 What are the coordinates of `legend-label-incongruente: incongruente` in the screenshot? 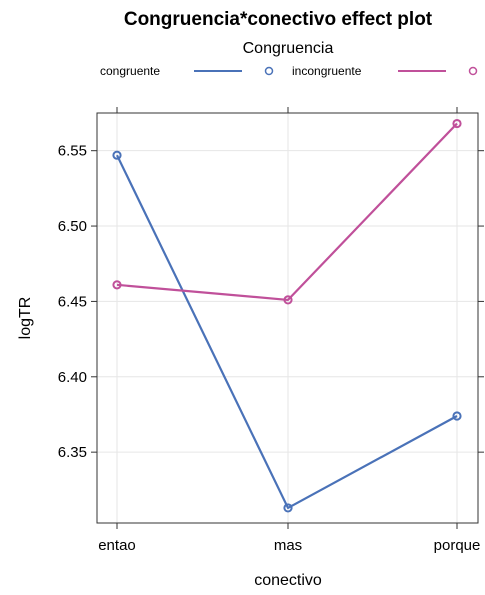 It's located at (327, 71).